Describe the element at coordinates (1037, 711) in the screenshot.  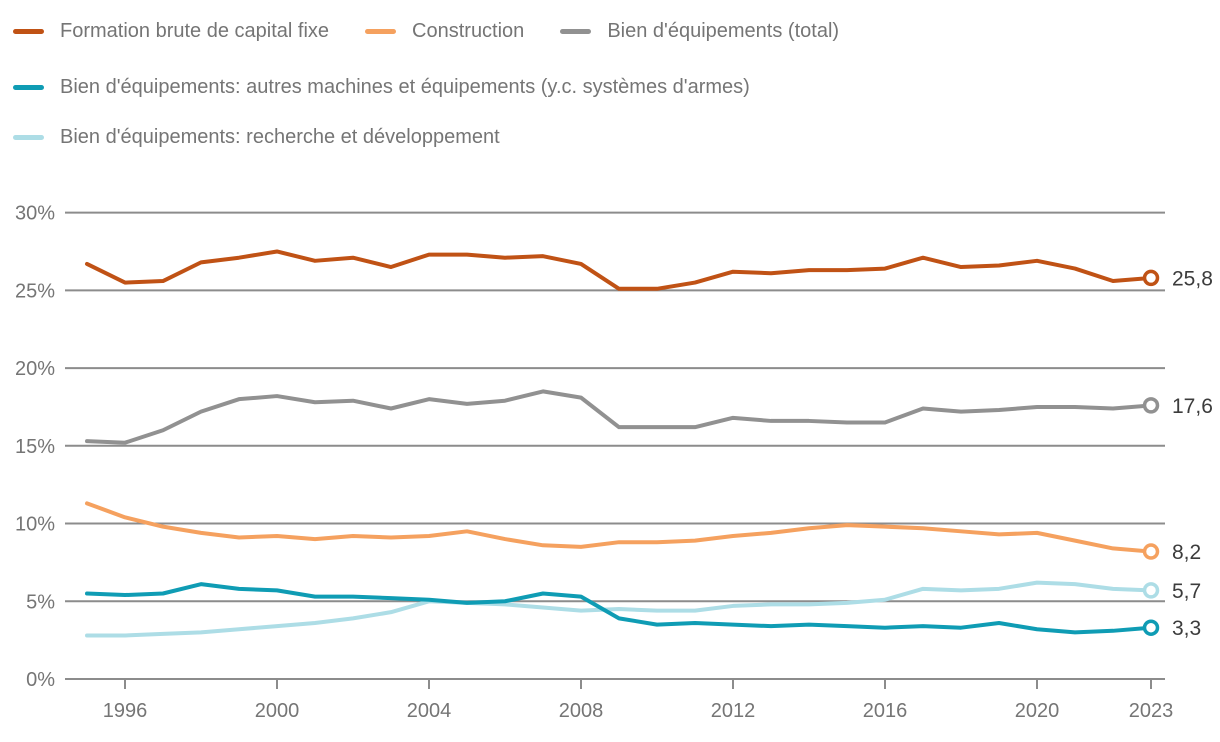
I see `x-axis-label-2020: 2020` at that location.